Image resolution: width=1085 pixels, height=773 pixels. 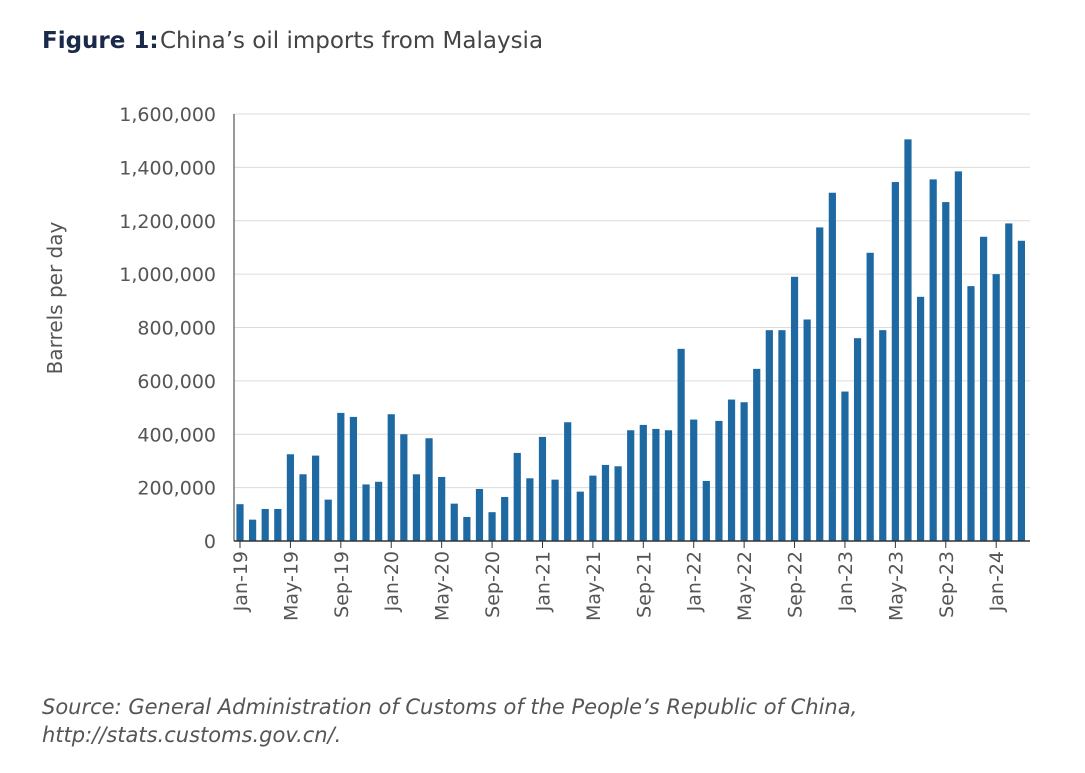 I want to click on x-tick-label: Sep-21, so click(x=644, y=584).